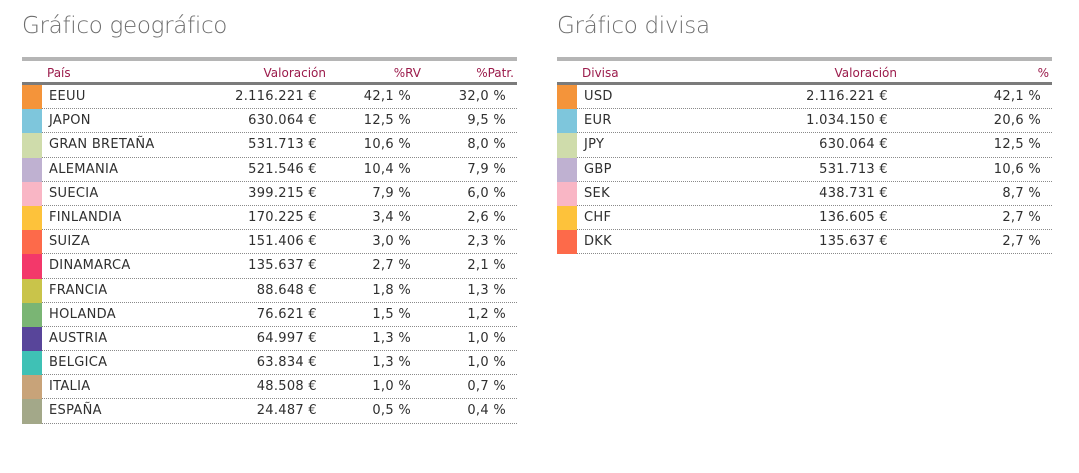 This screenshot has width=1079, height=473. I want to click on table-row: ALEMANIA 521.546 € 10,4 % 7,9 %, so click(269, 169).